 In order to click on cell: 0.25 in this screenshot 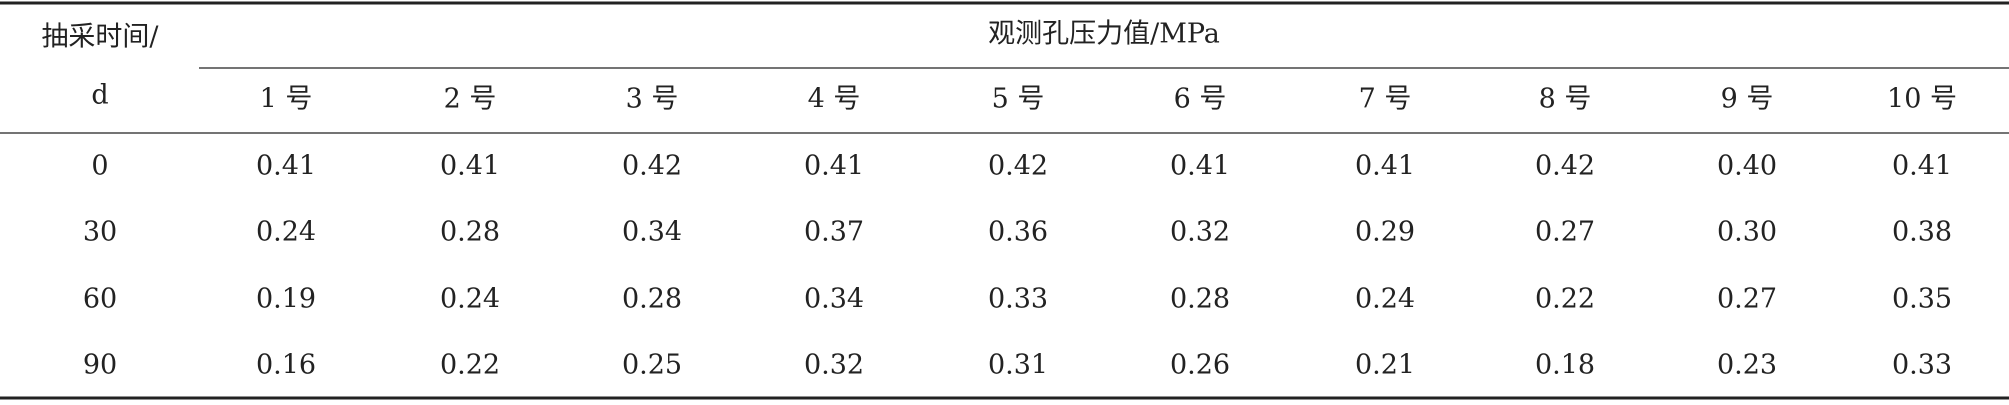, I will do `click(652, 365)`.